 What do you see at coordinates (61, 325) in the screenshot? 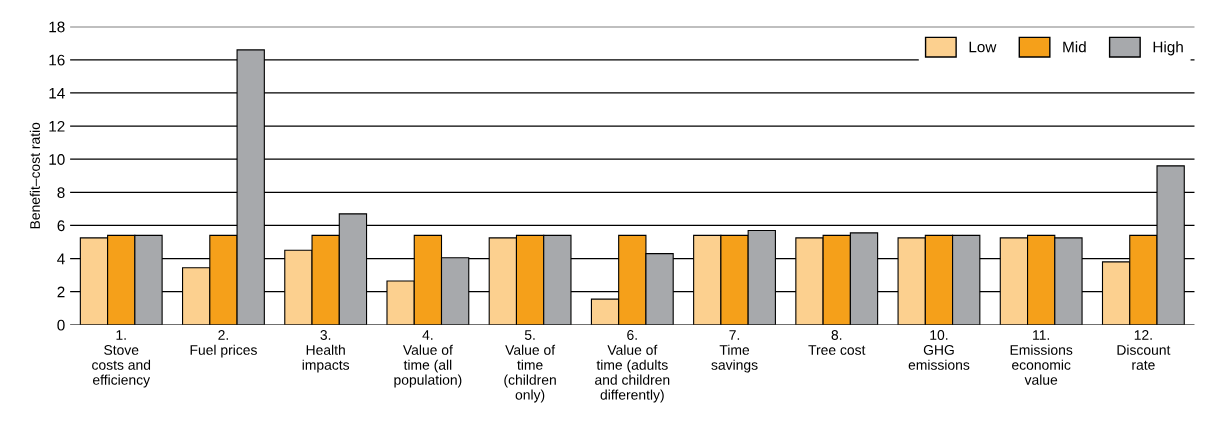
I see `y-tick-label: 0` at bounding box center [61, 325].